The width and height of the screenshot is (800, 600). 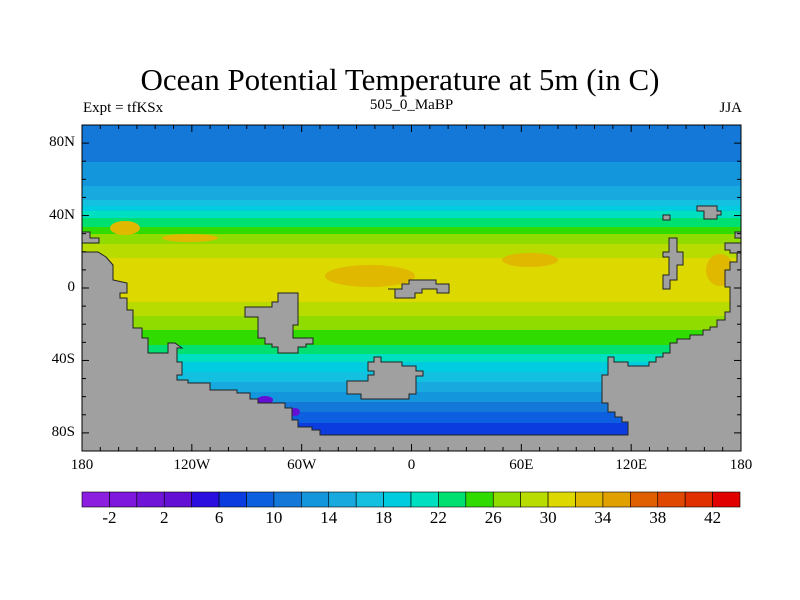 What do you see at coordinates (666, 217) in the screenshot?
I see `land-small-island` at bounding box center [666, 217].